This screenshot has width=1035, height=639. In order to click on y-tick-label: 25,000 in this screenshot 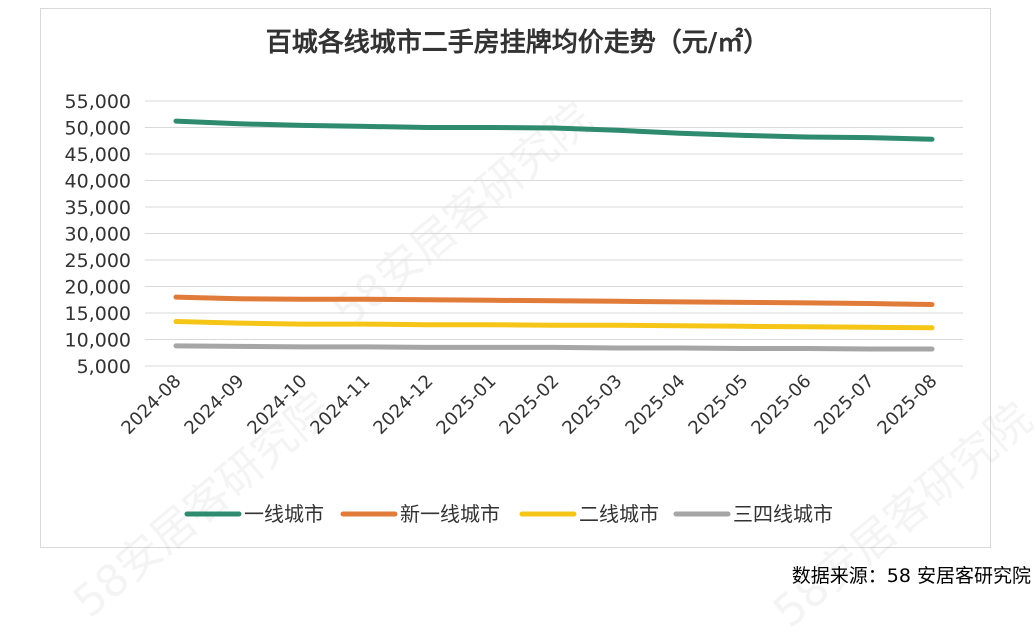, I will do `click(98, 261)`.